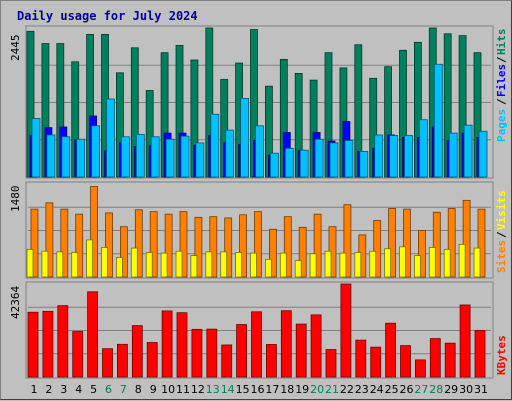 This screenshot has height=401, width=512. I want to click on day-label-2: 2, so click(48, 389).